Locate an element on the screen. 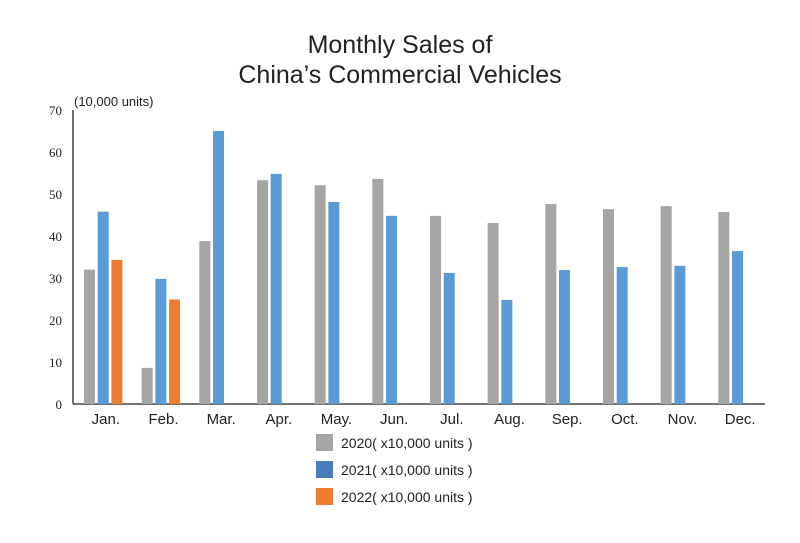 Image resolution: width=800 pixels, height=543 pixels. x-tick-label: Dec. is located at coordinates (740, 419).